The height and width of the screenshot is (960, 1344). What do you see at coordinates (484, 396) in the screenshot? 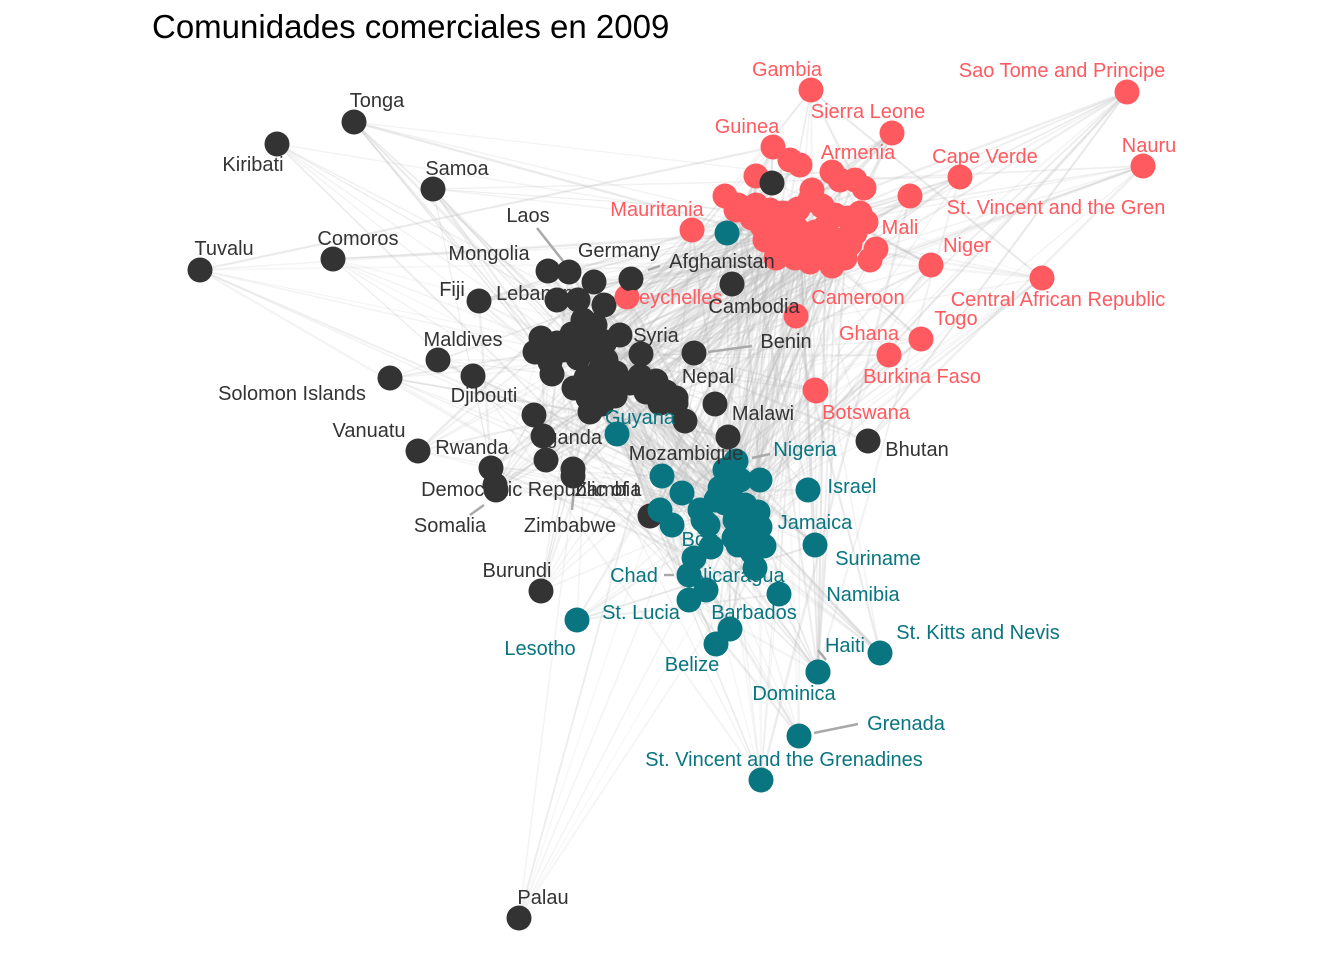
I see `label-djibouti: Djibouti` at bounding box center [484, 396].